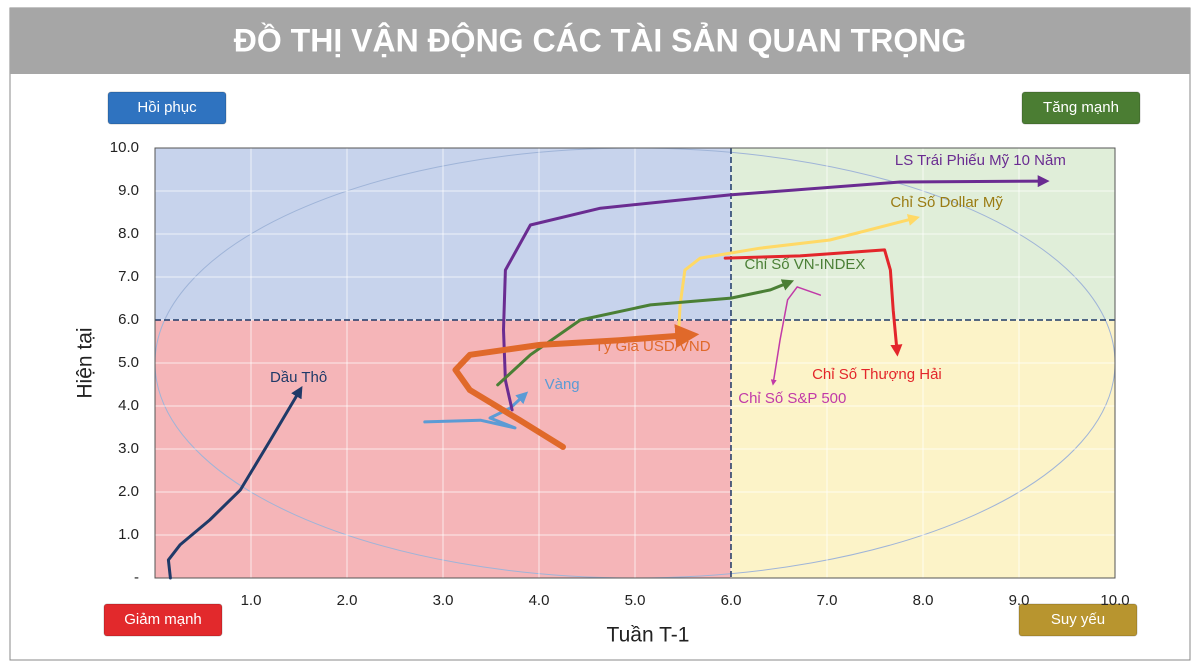 Image resolution: width=1200 pixels, height=671 pixels. Describe the element at coordinates (923, 600) in the screenshot. I see `x-tick-label: 8.0` at that location.